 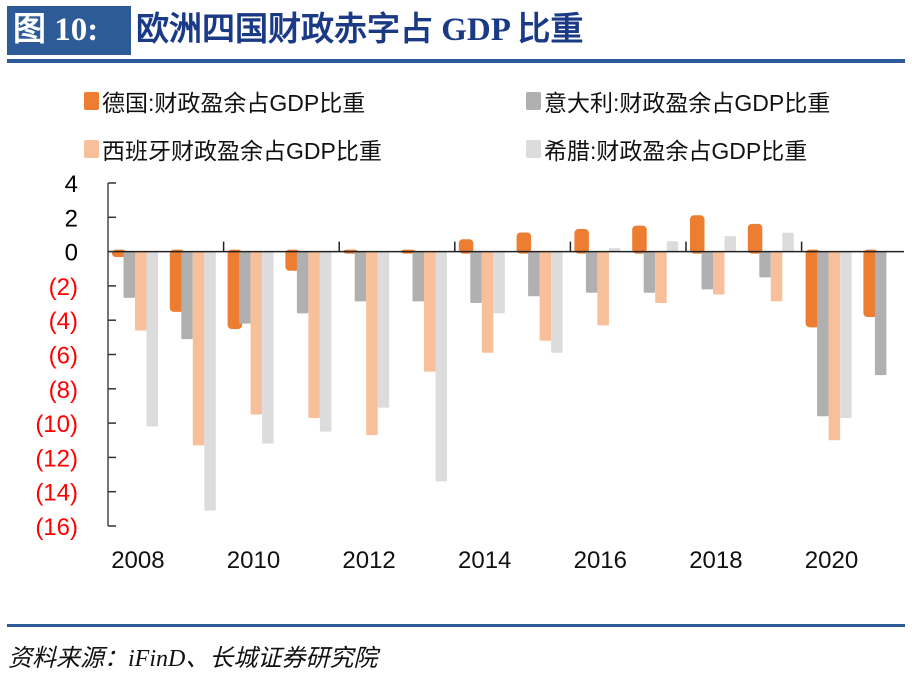 I want to click on figure-label: 图 10:, so click(x=69, y=30).